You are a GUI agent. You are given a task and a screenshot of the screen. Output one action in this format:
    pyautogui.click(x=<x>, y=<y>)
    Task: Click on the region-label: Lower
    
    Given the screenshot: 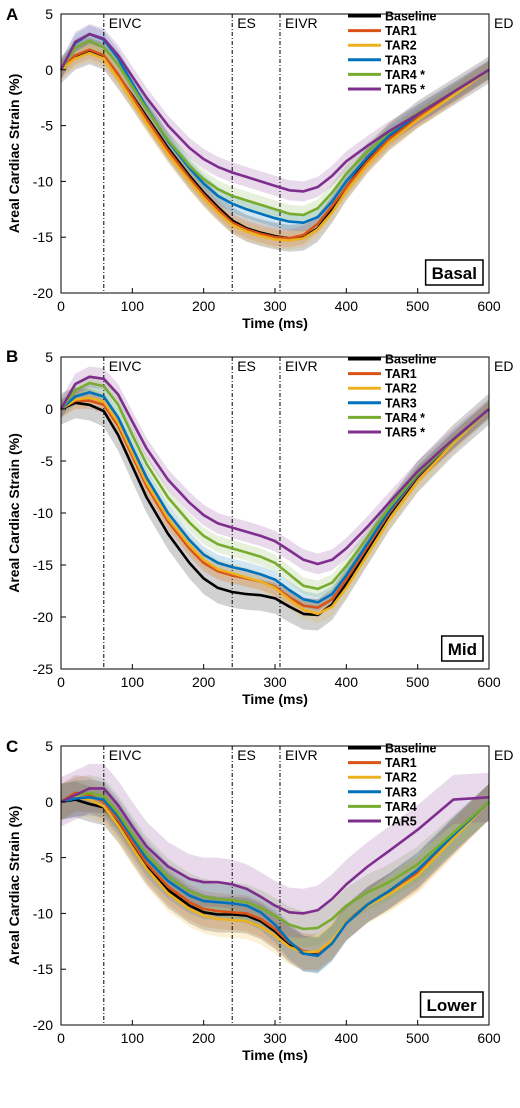 What is the action you would take?
    pyautogui.click(x=452, y=1005)
    